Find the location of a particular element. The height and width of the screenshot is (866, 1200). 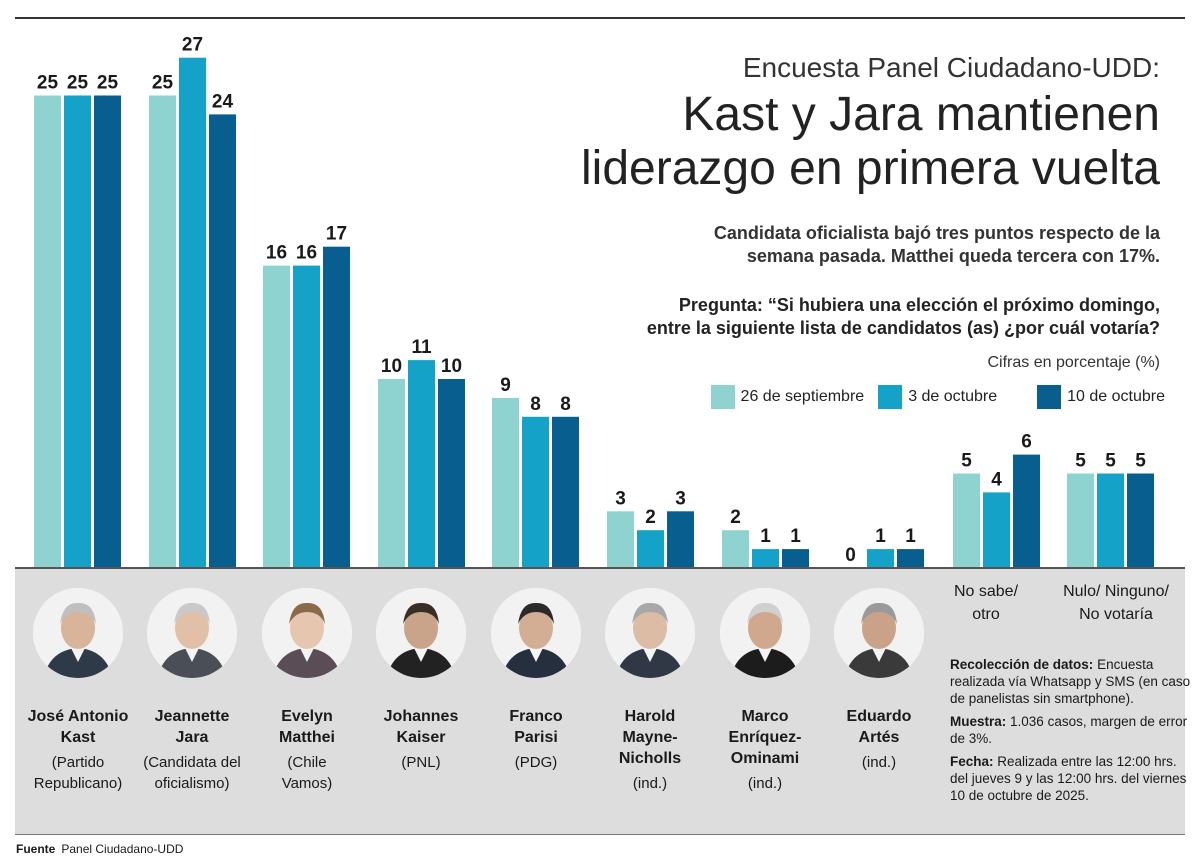

title-line-1: Kast y Jara mantienen is located at coordinates (870, 115).